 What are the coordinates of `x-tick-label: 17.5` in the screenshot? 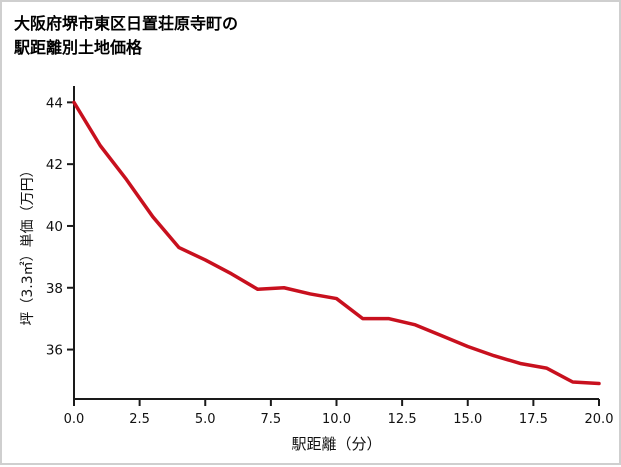 It's located at (533, 419).